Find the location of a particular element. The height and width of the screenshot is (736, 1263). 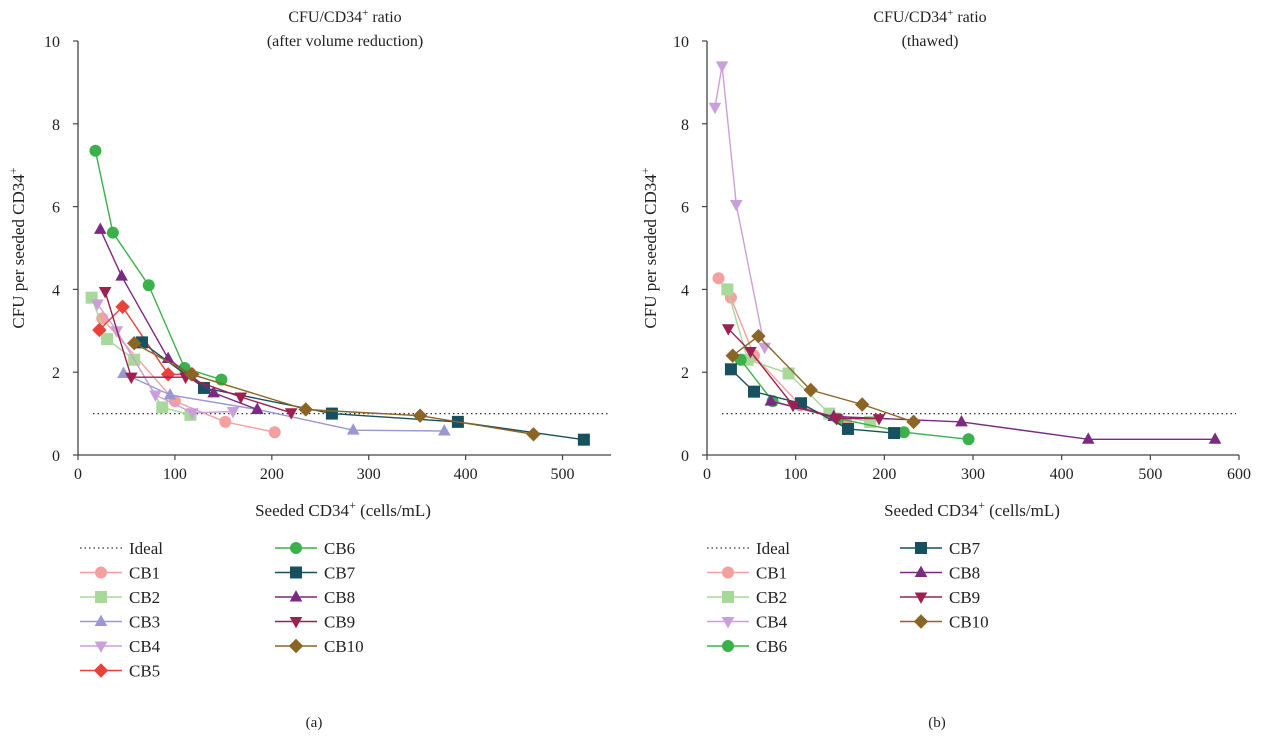

legend-label: CB1 is located at coordinates (771, 573).